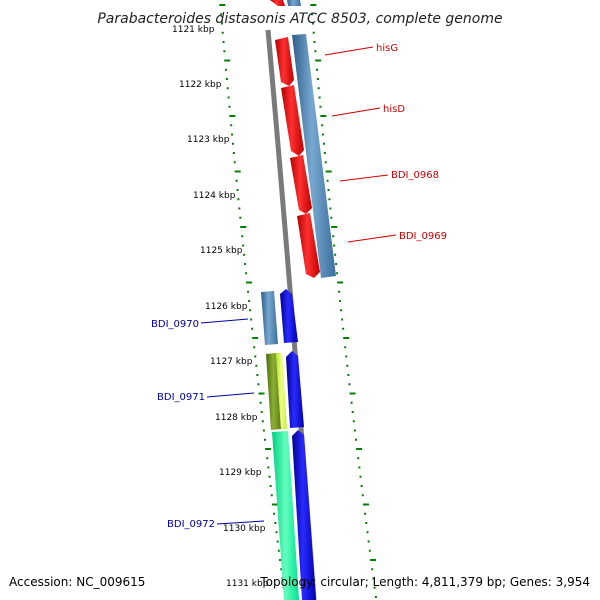 The width and height of the screenshot is (600, 600). Describe the element at coordinates (273, 391) in the screenshot. I see `gene-BDI_0971-olive` at that location.